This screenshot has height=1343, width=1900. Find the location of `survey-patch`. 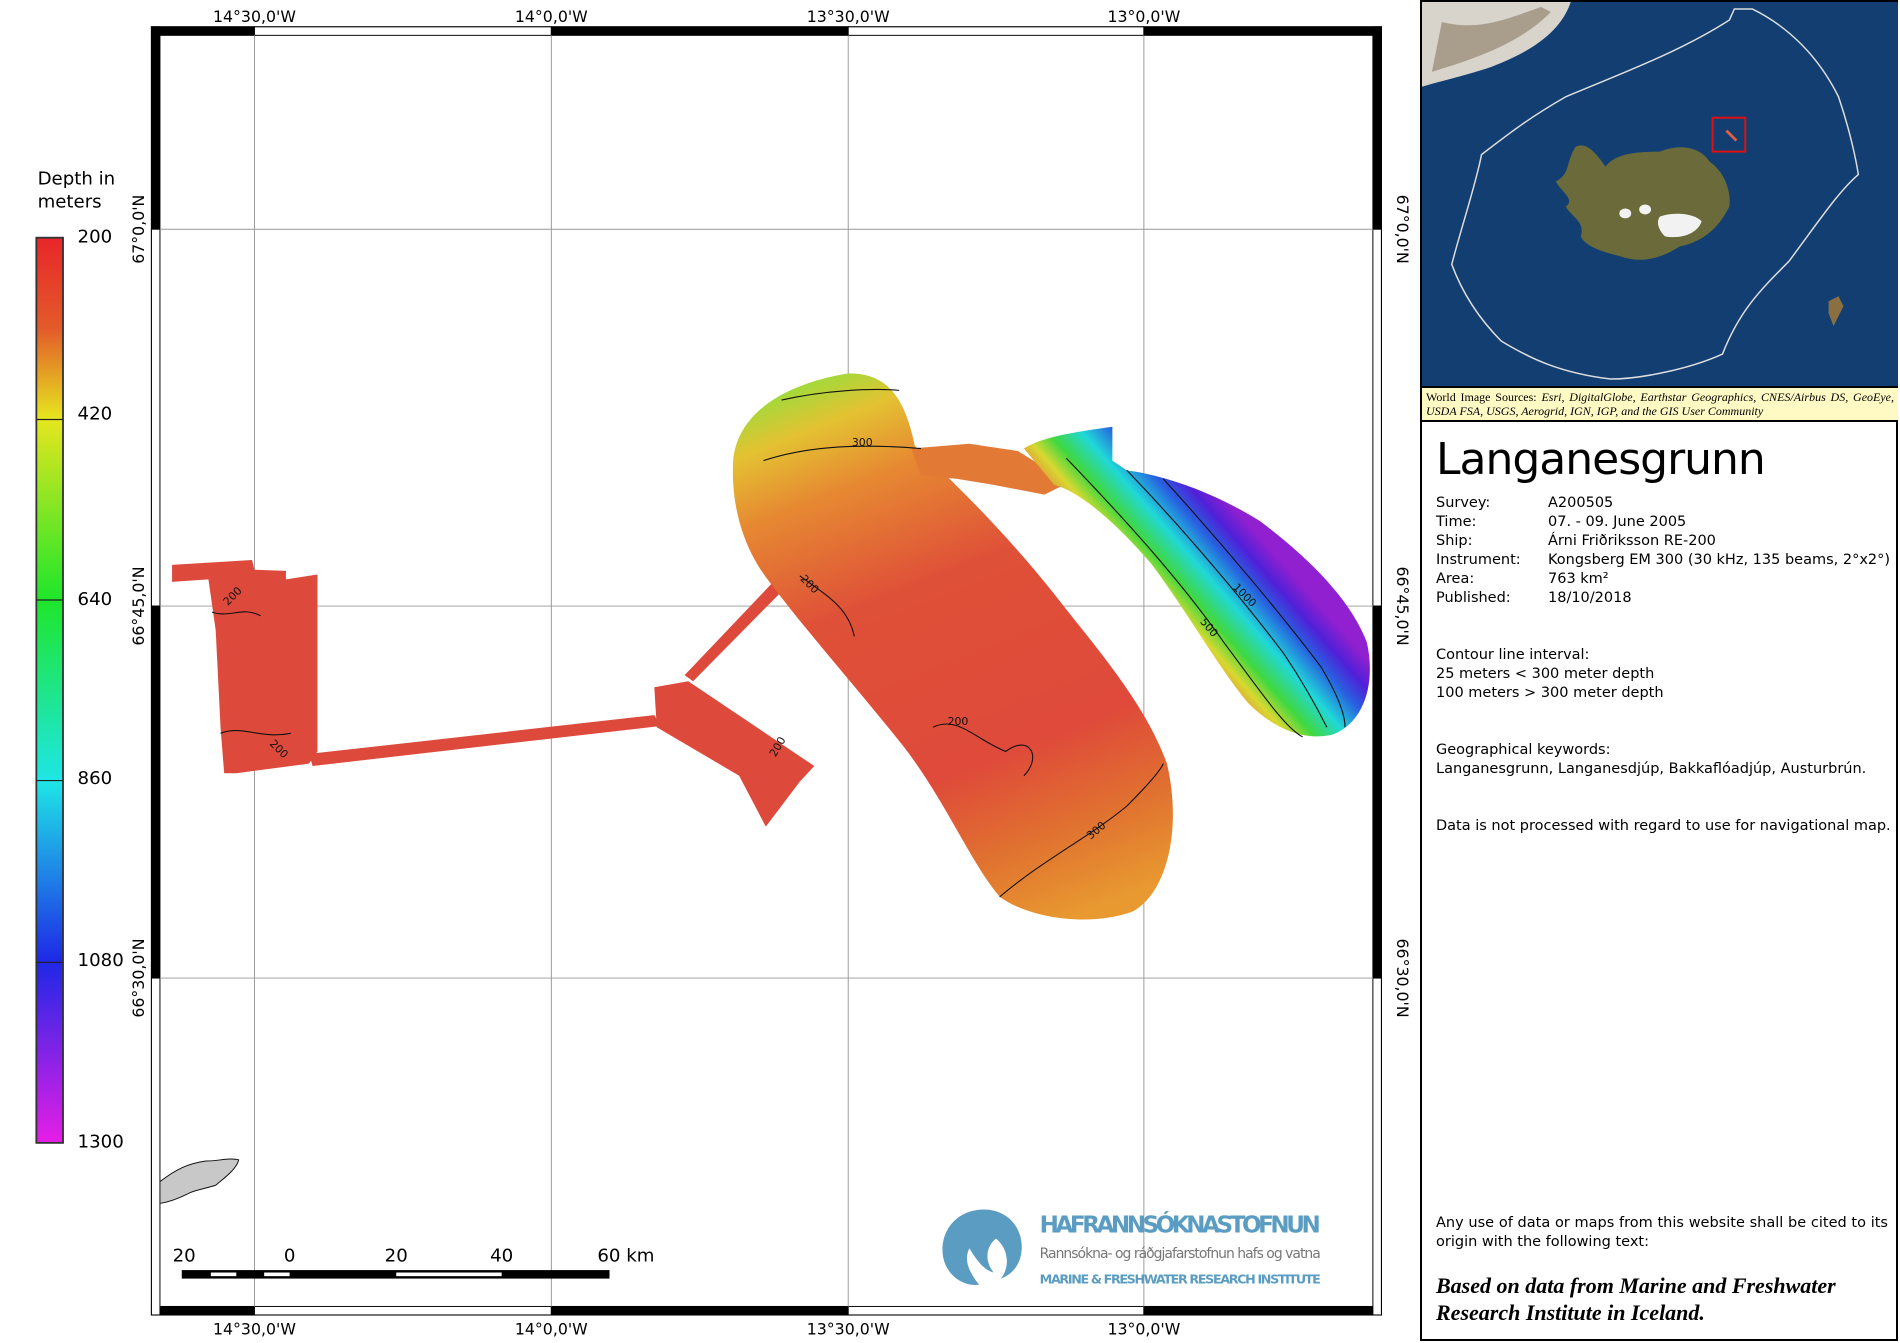

survey-patch is located at coordinates (734, 754).